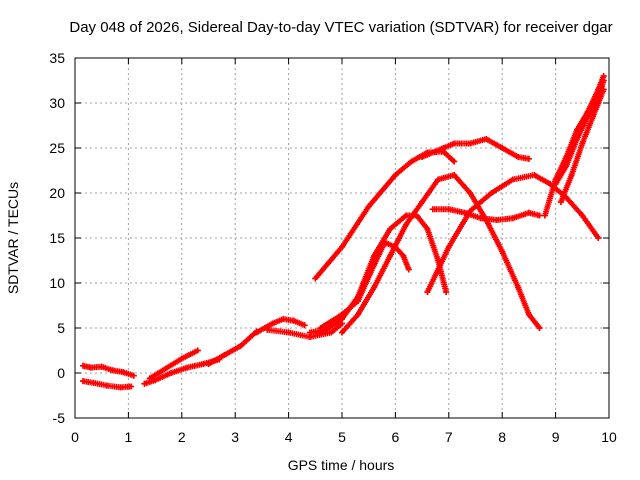 The width and height of the screenshot is (640, 480). What do you see at coordinates (57, 148) in the screenshot?
I see `y-tick-label: 25` at bounding box center [57, 148].